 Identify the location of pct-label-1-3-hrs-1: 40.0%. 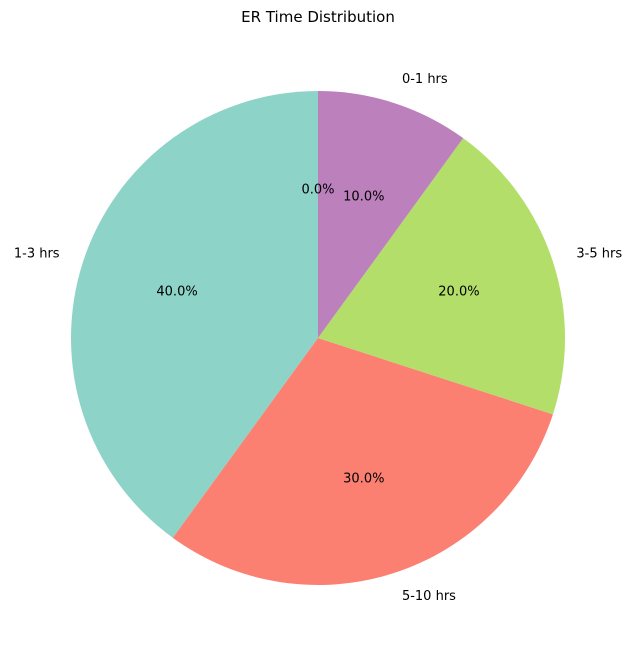
(176, 292).